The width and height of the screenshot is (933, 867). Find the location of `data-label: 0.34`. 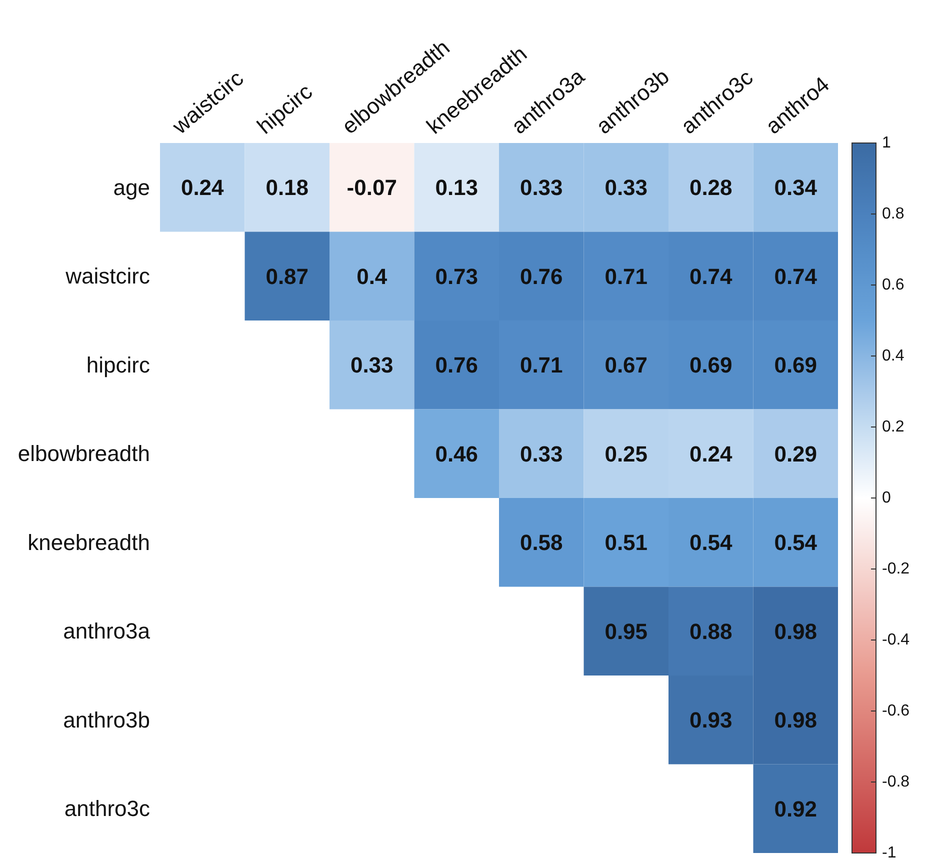

data-label: 0.34 is located at coordinates (796, 187).